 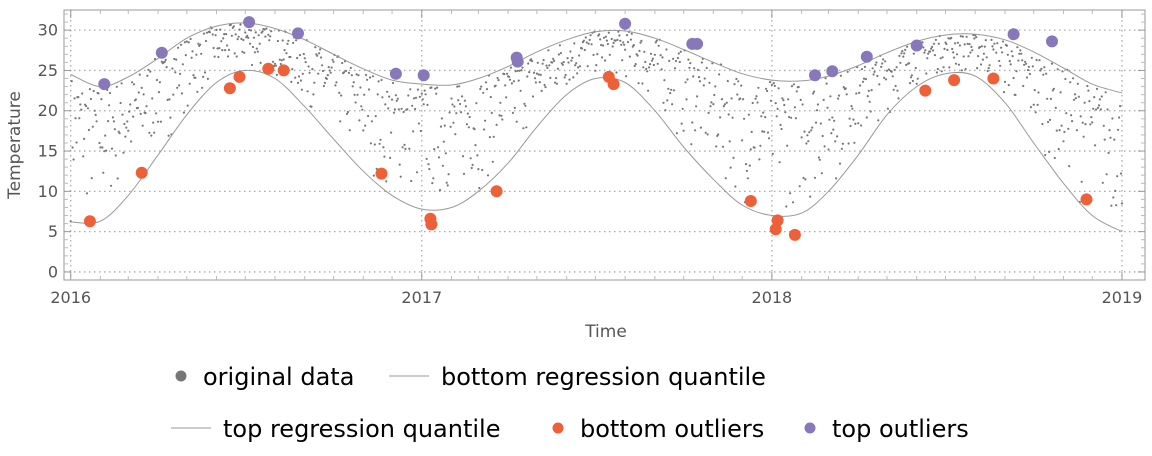 What do you see at coordinates (1122, 297) in the screenshot?
I see `x-tick-label: 2019` at bounding box center [1122, 297].